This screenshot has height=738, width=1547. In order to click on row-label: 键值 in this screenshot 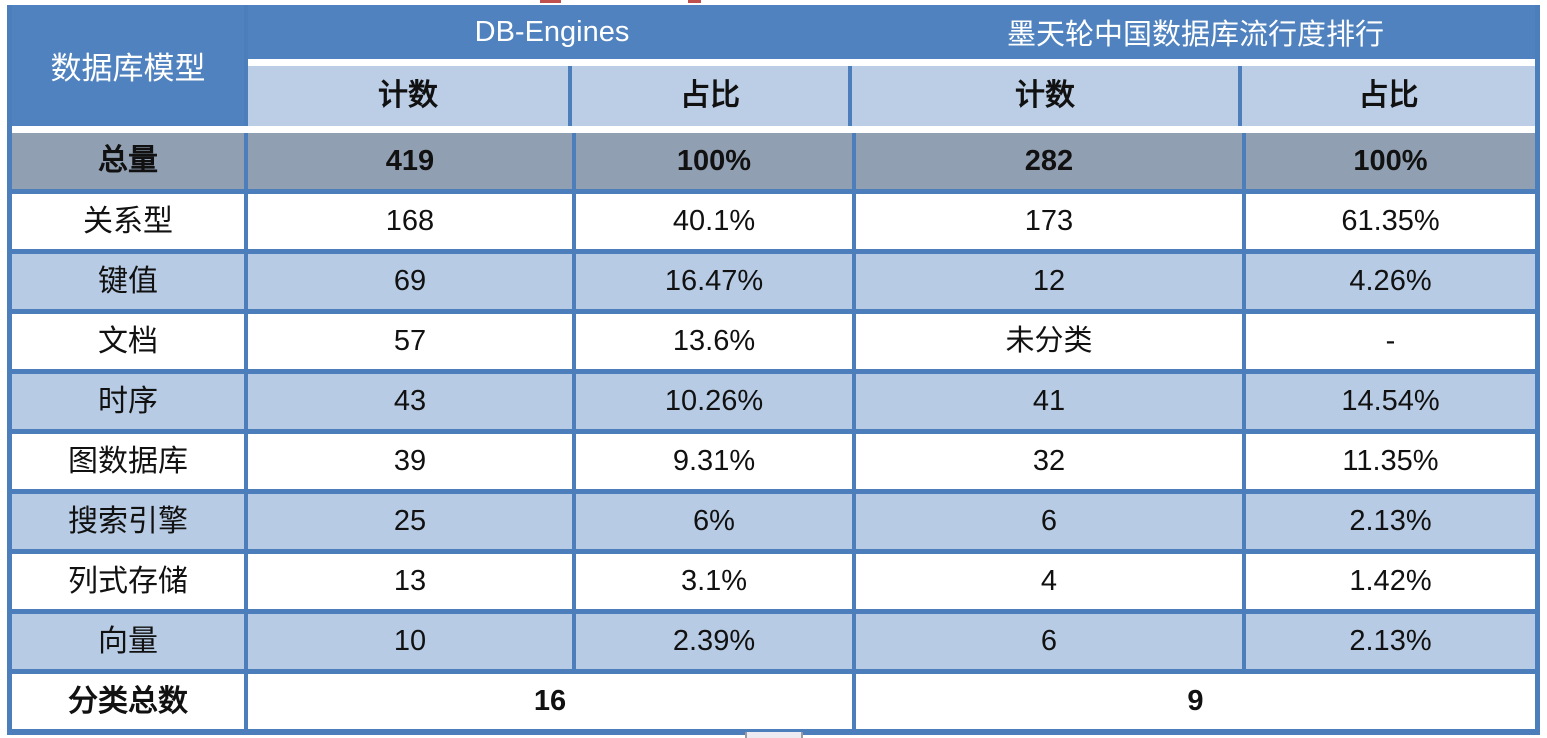, I will do `click(130, 281)`.